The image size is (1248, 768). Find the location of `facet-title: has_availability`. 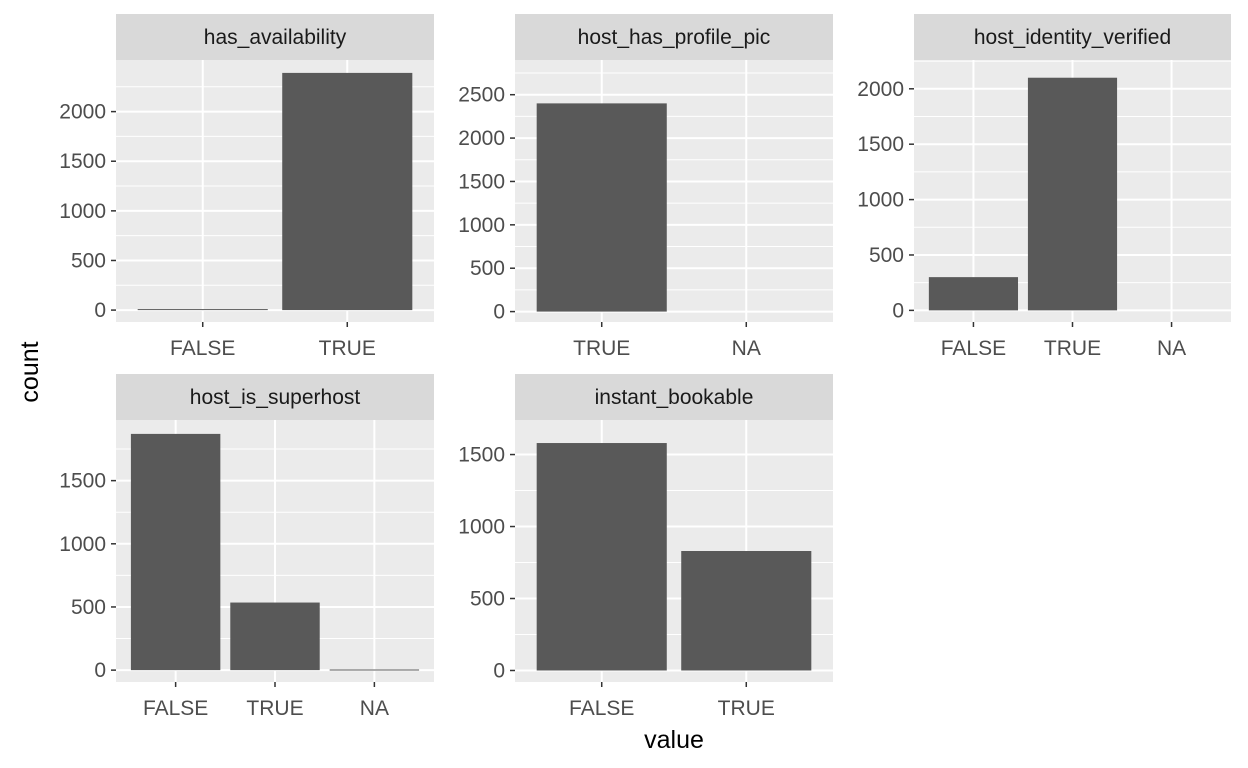

facet-title: has_availability is located at coordinates (275, 37).